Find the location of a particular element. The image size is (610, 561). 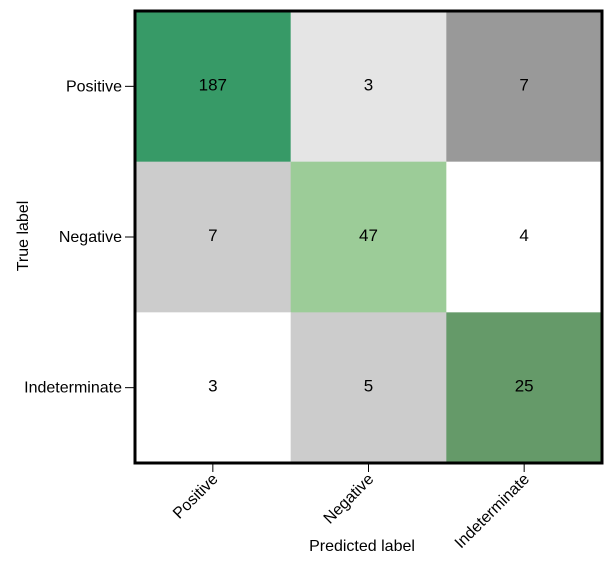

heatmap-cell-positive-negative is located at coordinates (368, 87).